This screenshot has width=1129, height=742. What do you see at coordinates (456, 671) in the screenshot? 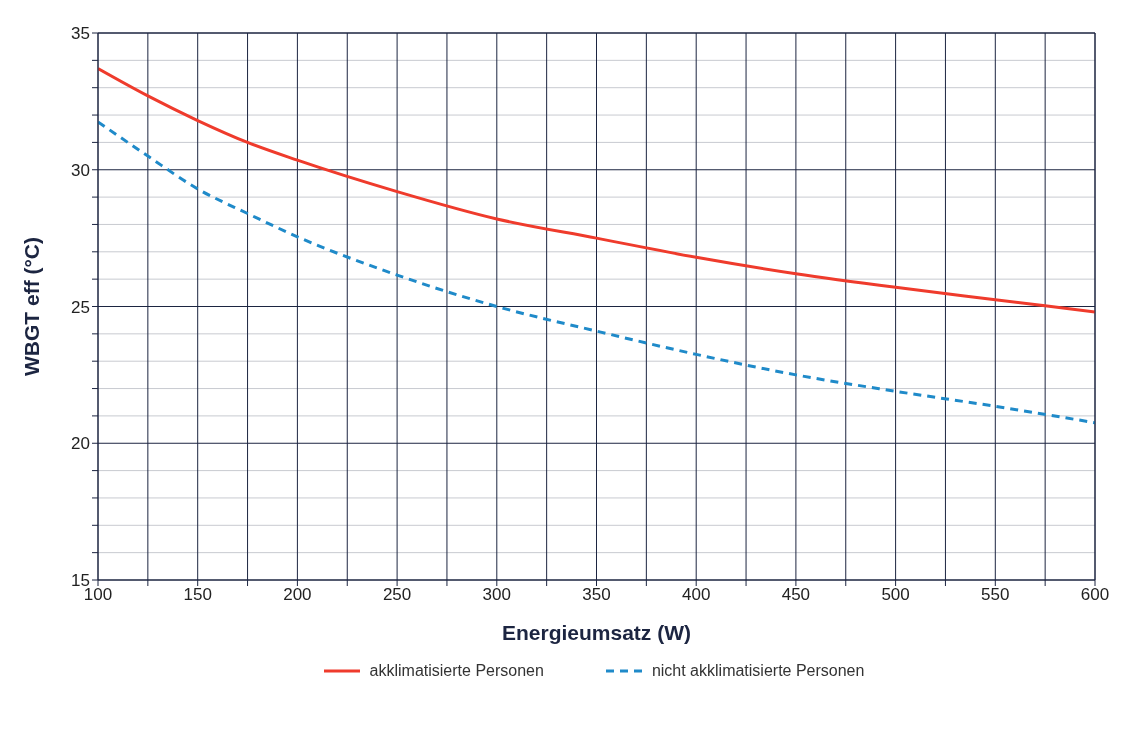
I see `legend-label: akklimatisierte Personen` at bounding box center [456, 671].